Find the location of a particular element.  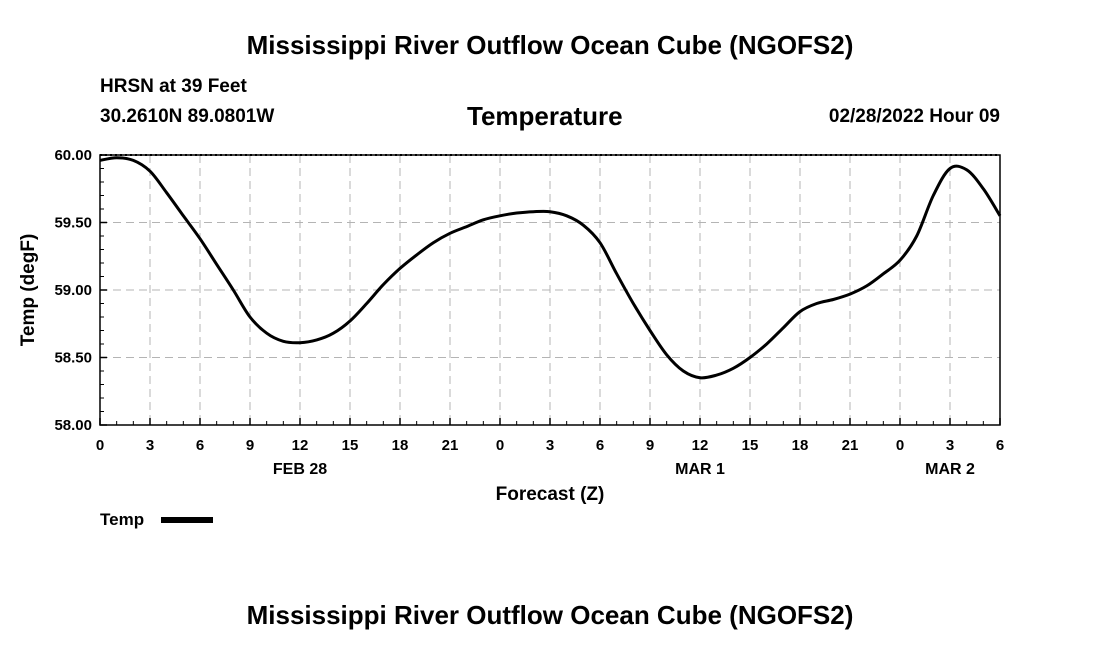

x-tick-labels: 0 3 6 9 12 15 18 21 0 3 6 9 12 15 18 21 0 3 6 is located at coordinates (550, 445).